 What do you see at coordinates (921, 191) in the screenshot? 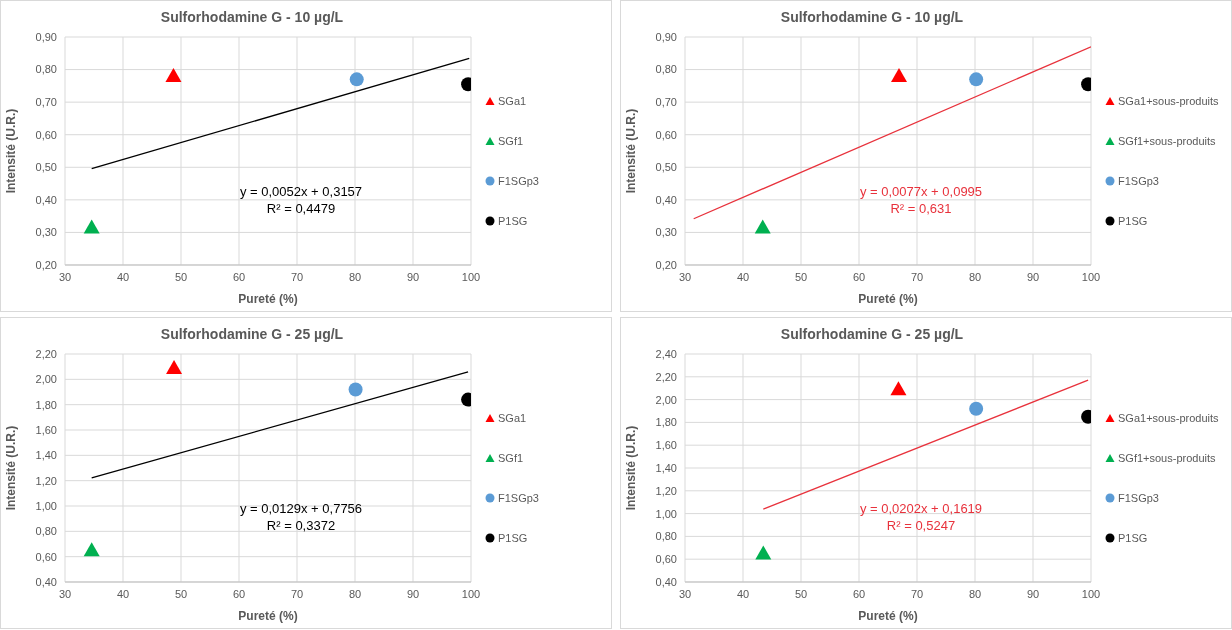
I see `annotation: y = 0,0077x + 0,0995` at bounding box center [921, 191].